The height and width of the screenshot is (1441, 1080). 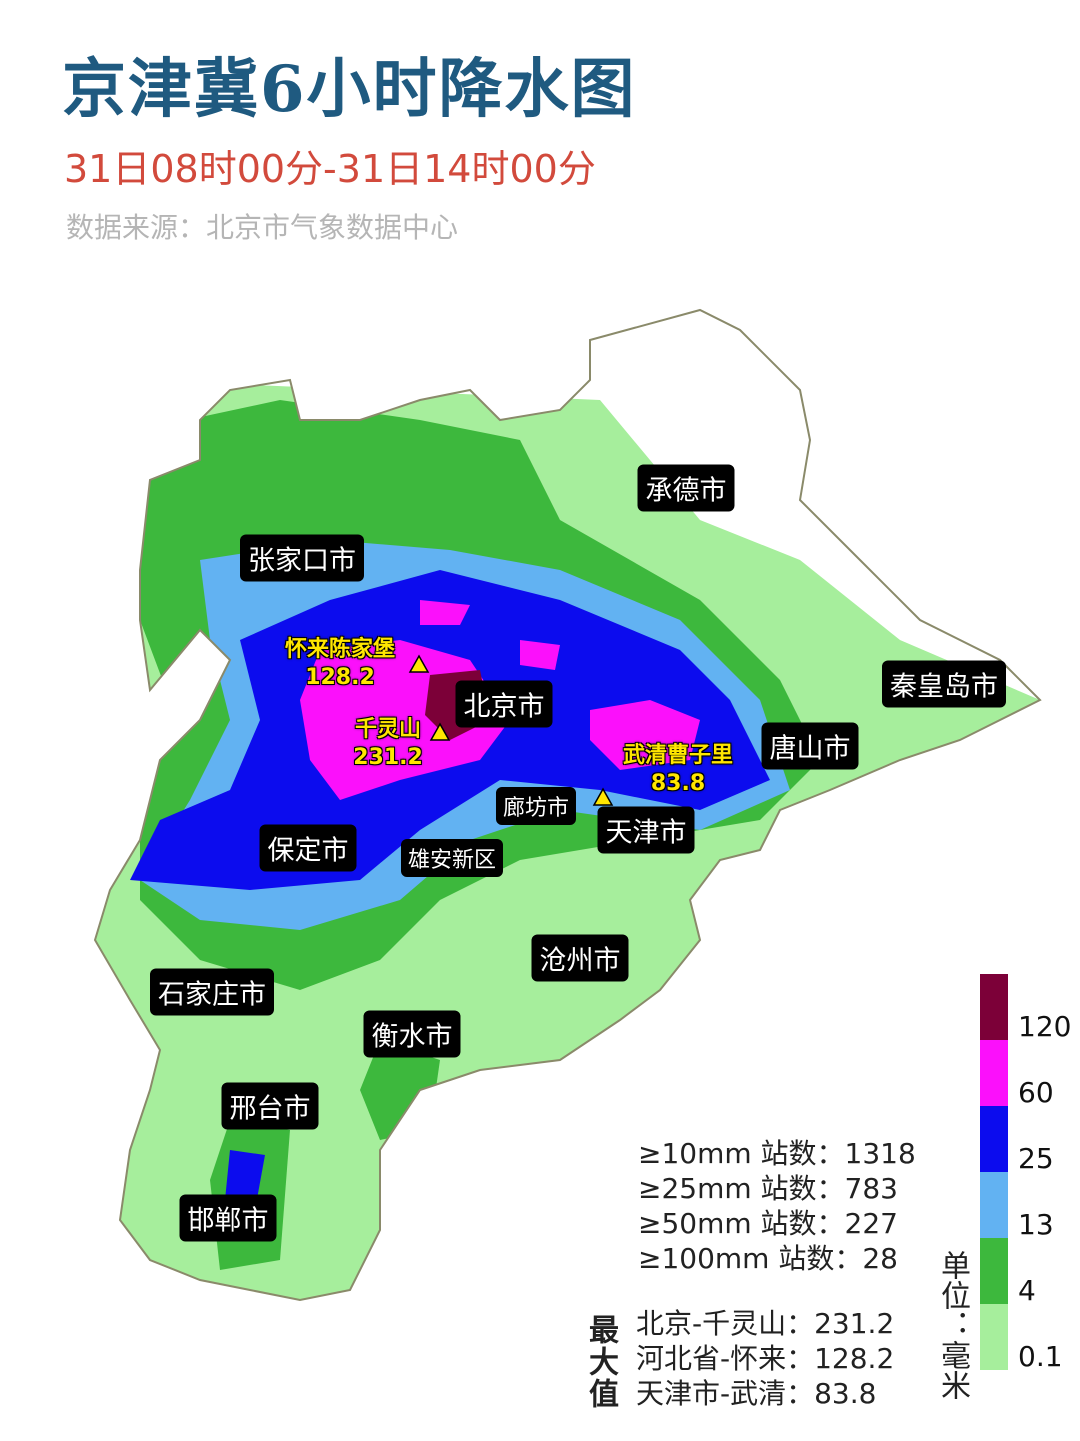 I want to click on maxima-row: 河北省-怀来：128.2, so click(x=765, y=1358).